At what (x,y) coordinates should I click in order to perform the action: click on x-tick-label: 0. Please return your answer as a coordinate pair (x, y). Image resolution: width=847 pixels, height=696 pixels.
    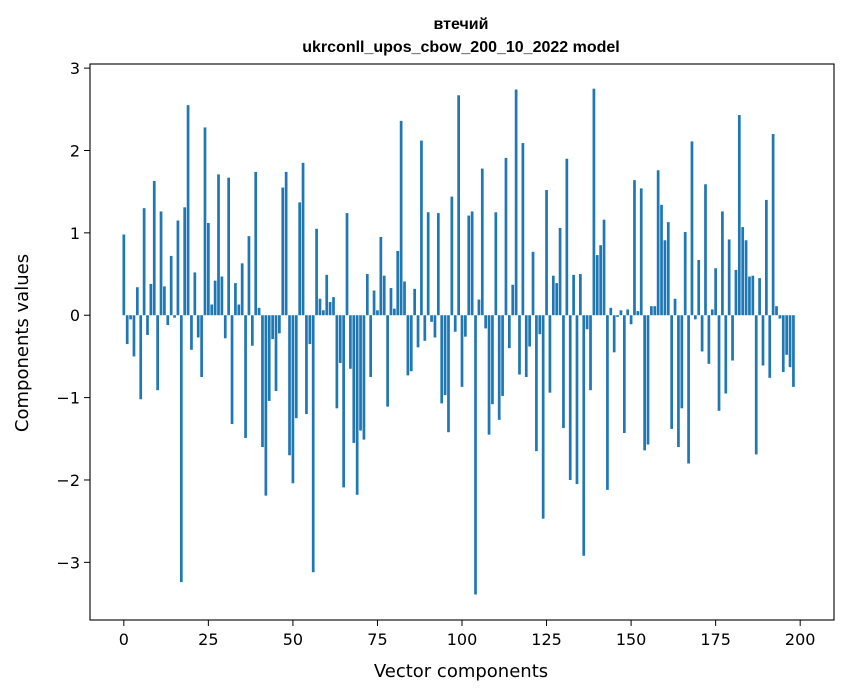
    Looking at the image, I should click on (124, 639).